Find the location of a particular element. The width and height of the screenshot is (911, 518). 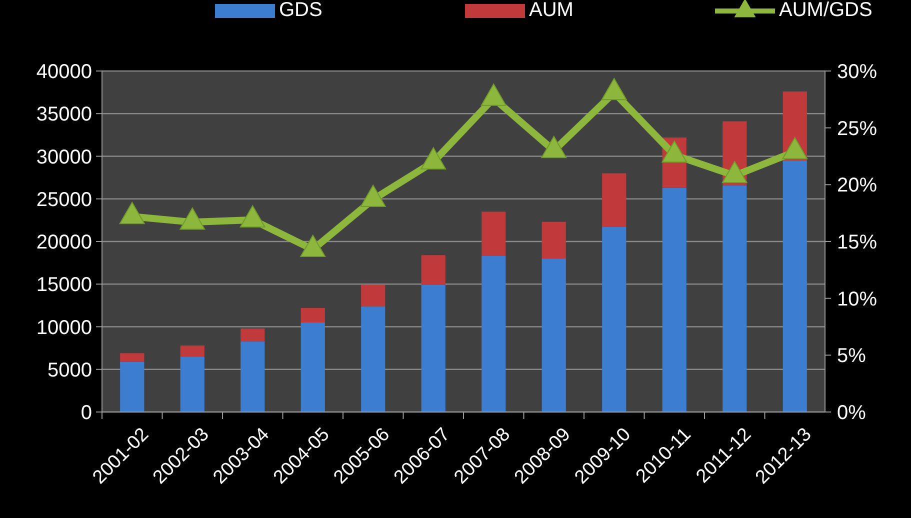

y-tick-label: 15000 is located at coordinates (64, 285).